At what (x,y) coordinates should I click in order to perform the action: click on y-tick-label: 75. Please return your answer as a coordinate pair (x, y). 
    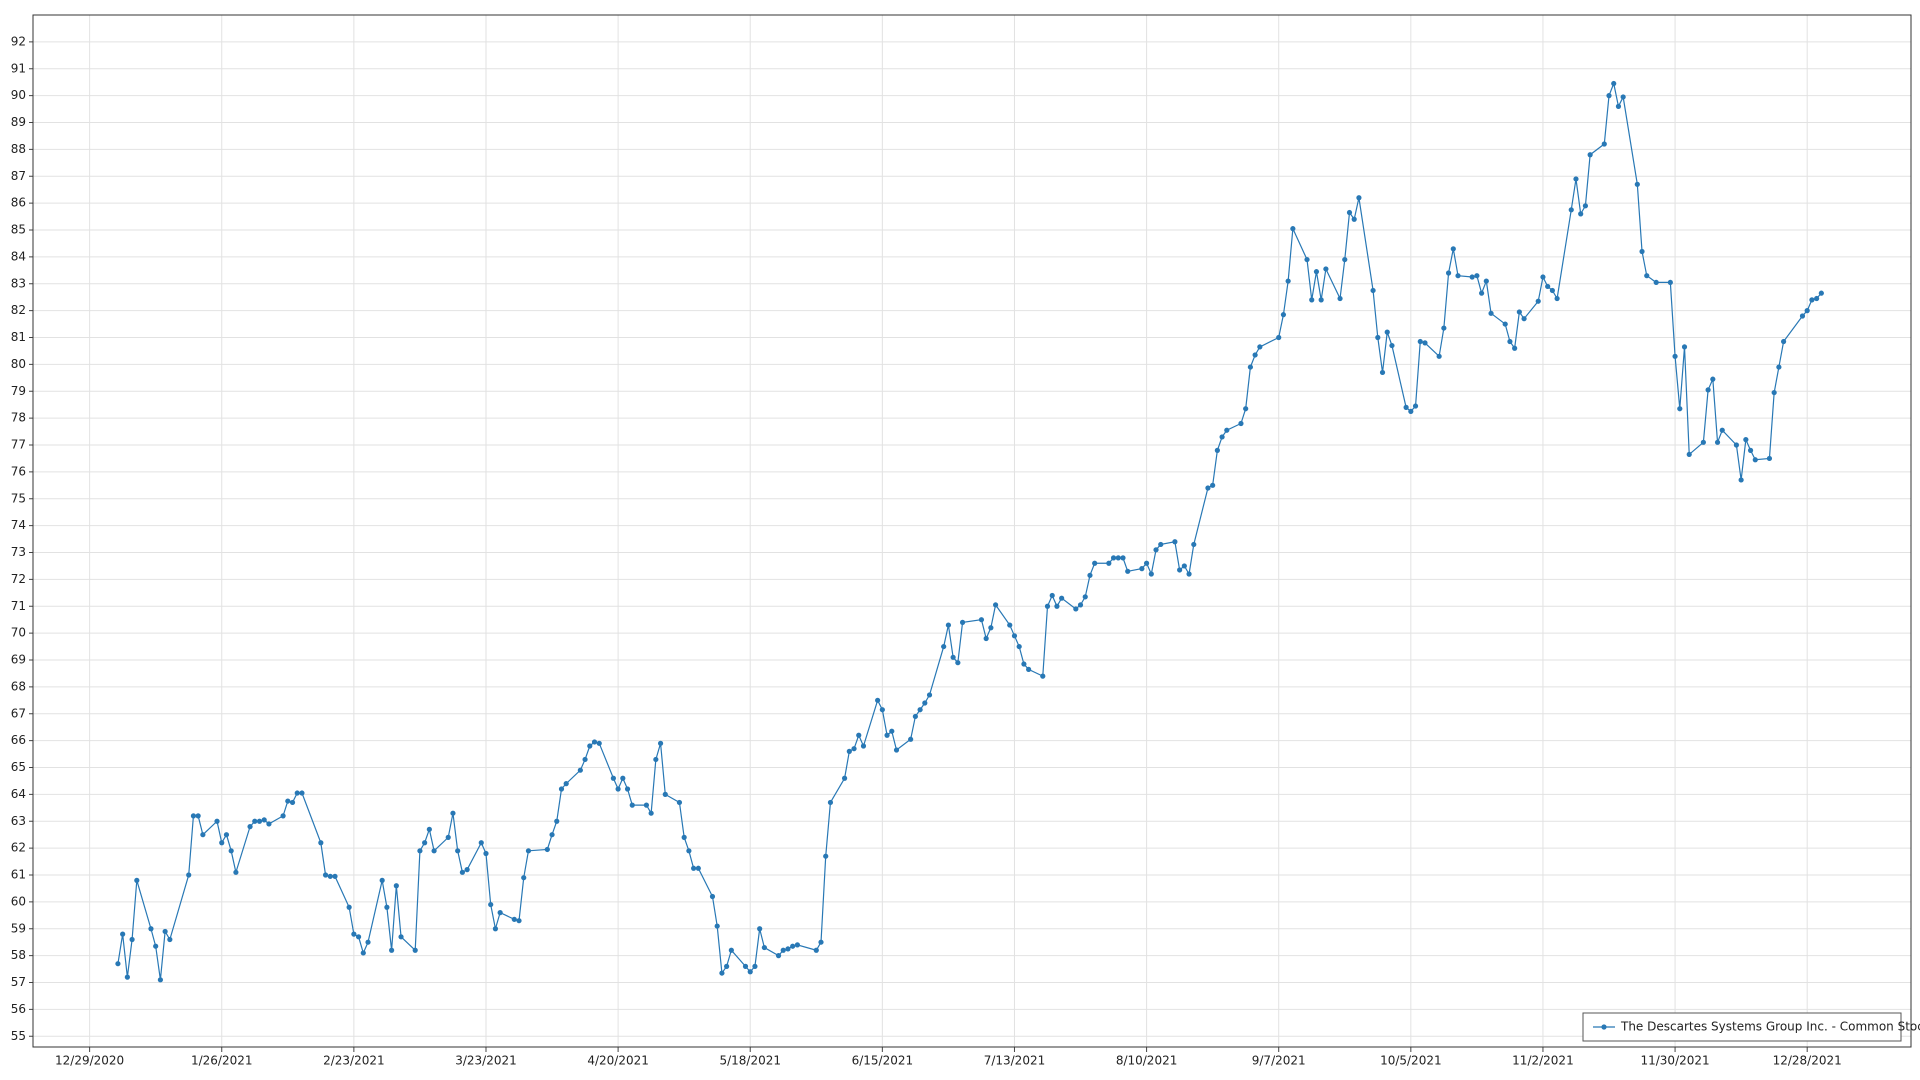
    Looking at the image, I should click on (18, 498).